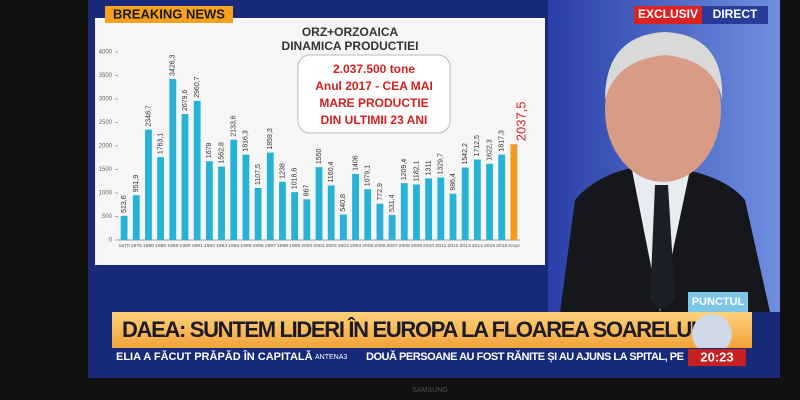 This screenshot has width=800, height=400. Describe the element at coordinates (405, 245) in the screenshot. I see `x-tick-label: 2008` at that location.